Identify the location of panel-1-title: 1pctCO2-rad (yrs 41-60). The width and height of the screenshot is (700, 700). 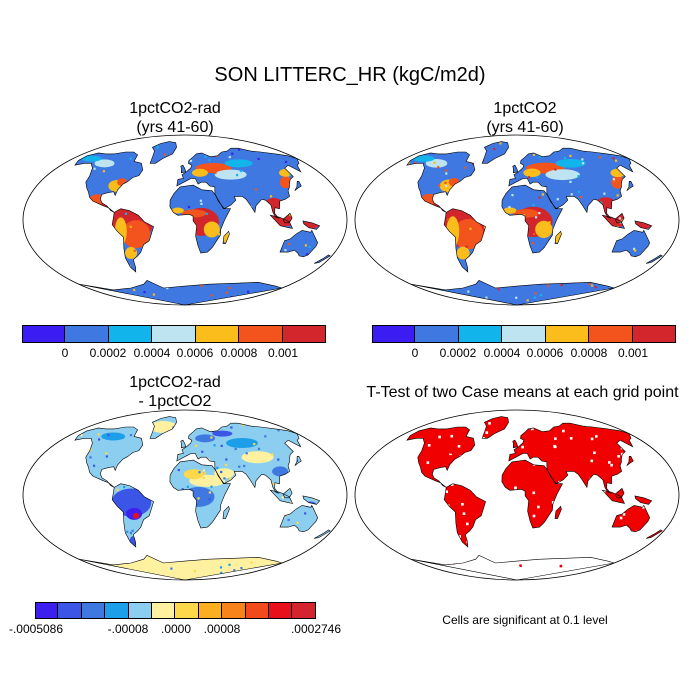
(175, 118).